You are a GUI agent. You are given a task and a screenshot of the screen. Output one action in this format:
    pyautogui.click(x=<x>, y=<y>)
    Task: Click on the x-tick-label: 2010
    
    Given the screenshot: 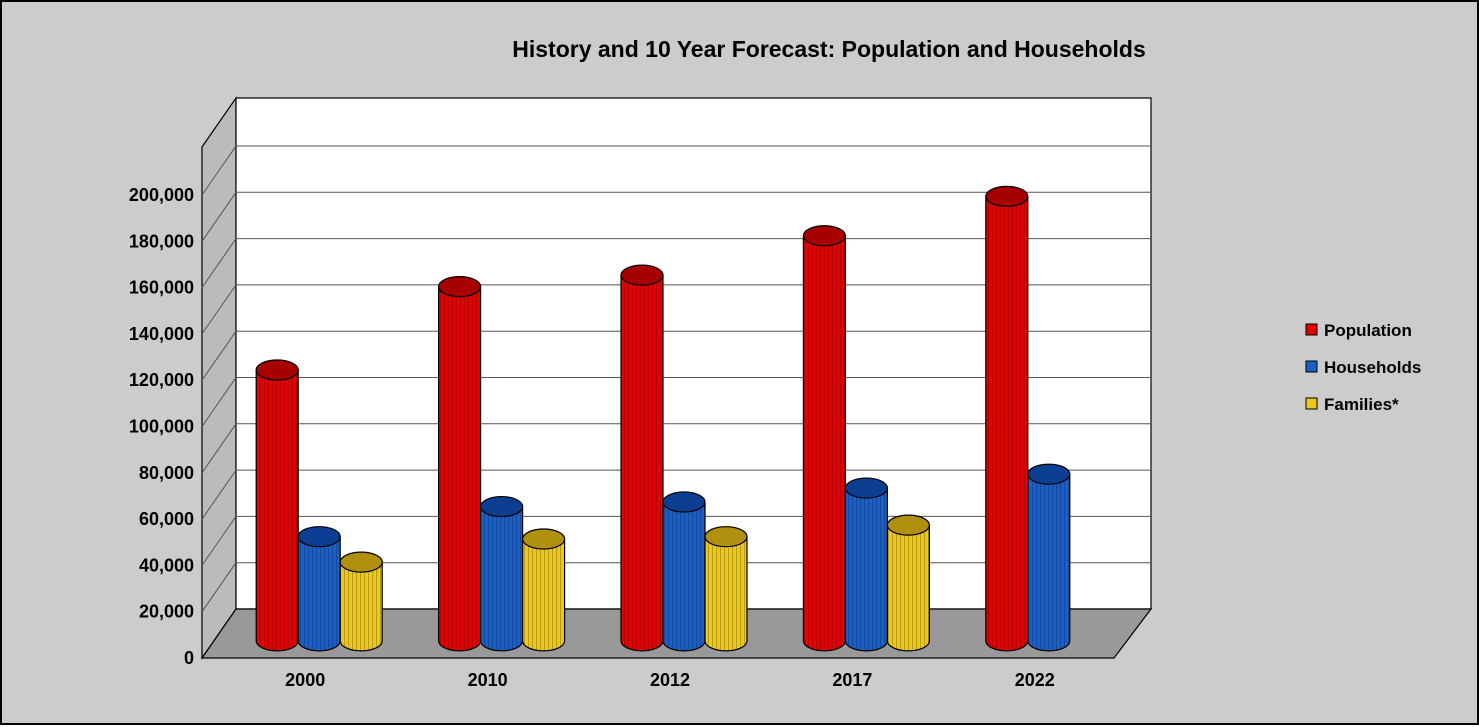 What is the action you would take?
    pyautogui.click(x=488, y=680)
    